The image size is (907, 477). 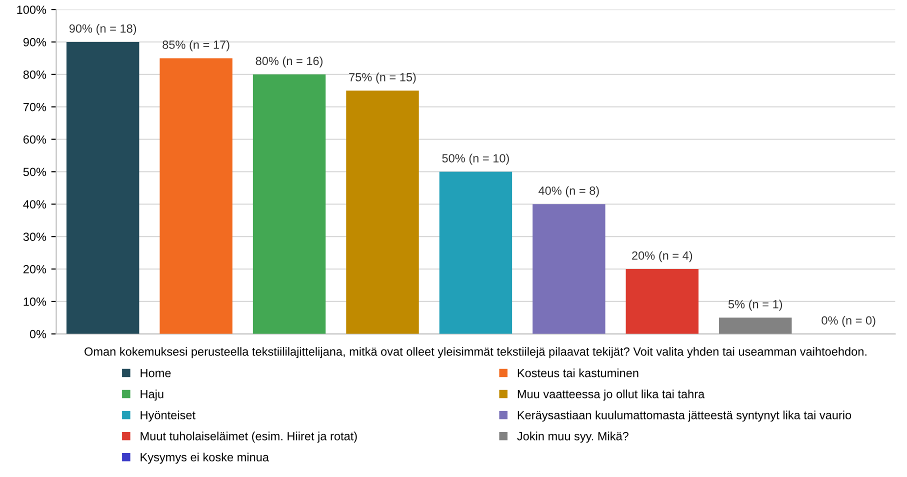 I want to click on y-tick-label: 50%, so click(x=34, y=172).